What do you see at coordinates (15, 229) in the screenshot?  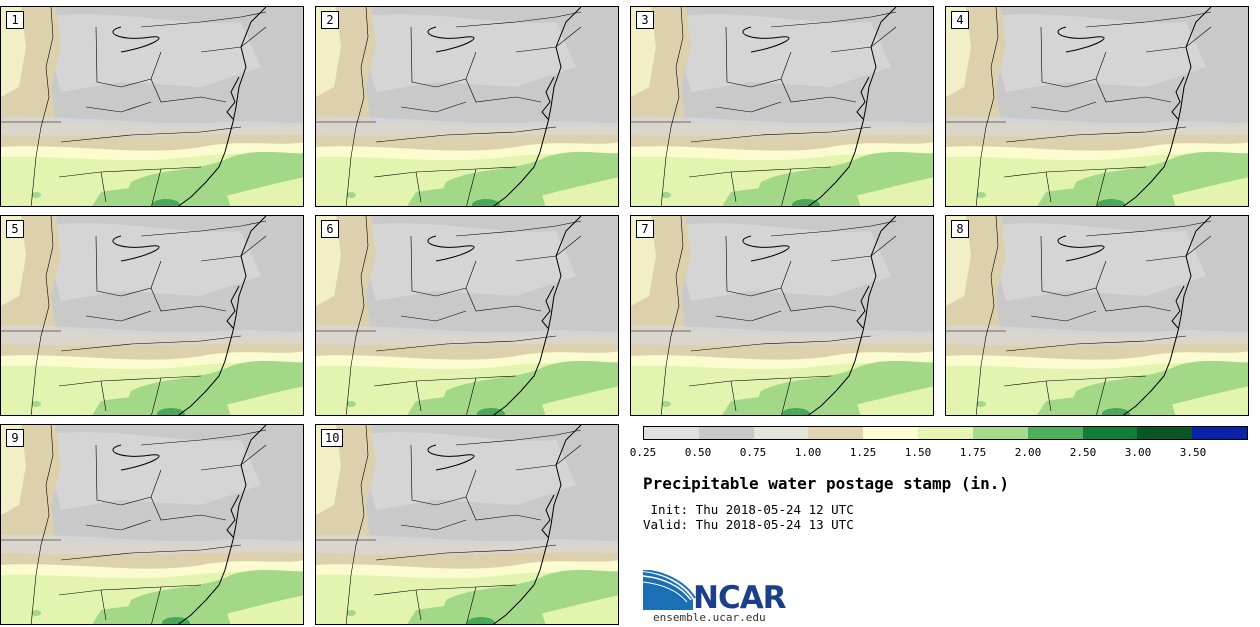 I see `panel-number: 5` at bounding box center [15, 229].